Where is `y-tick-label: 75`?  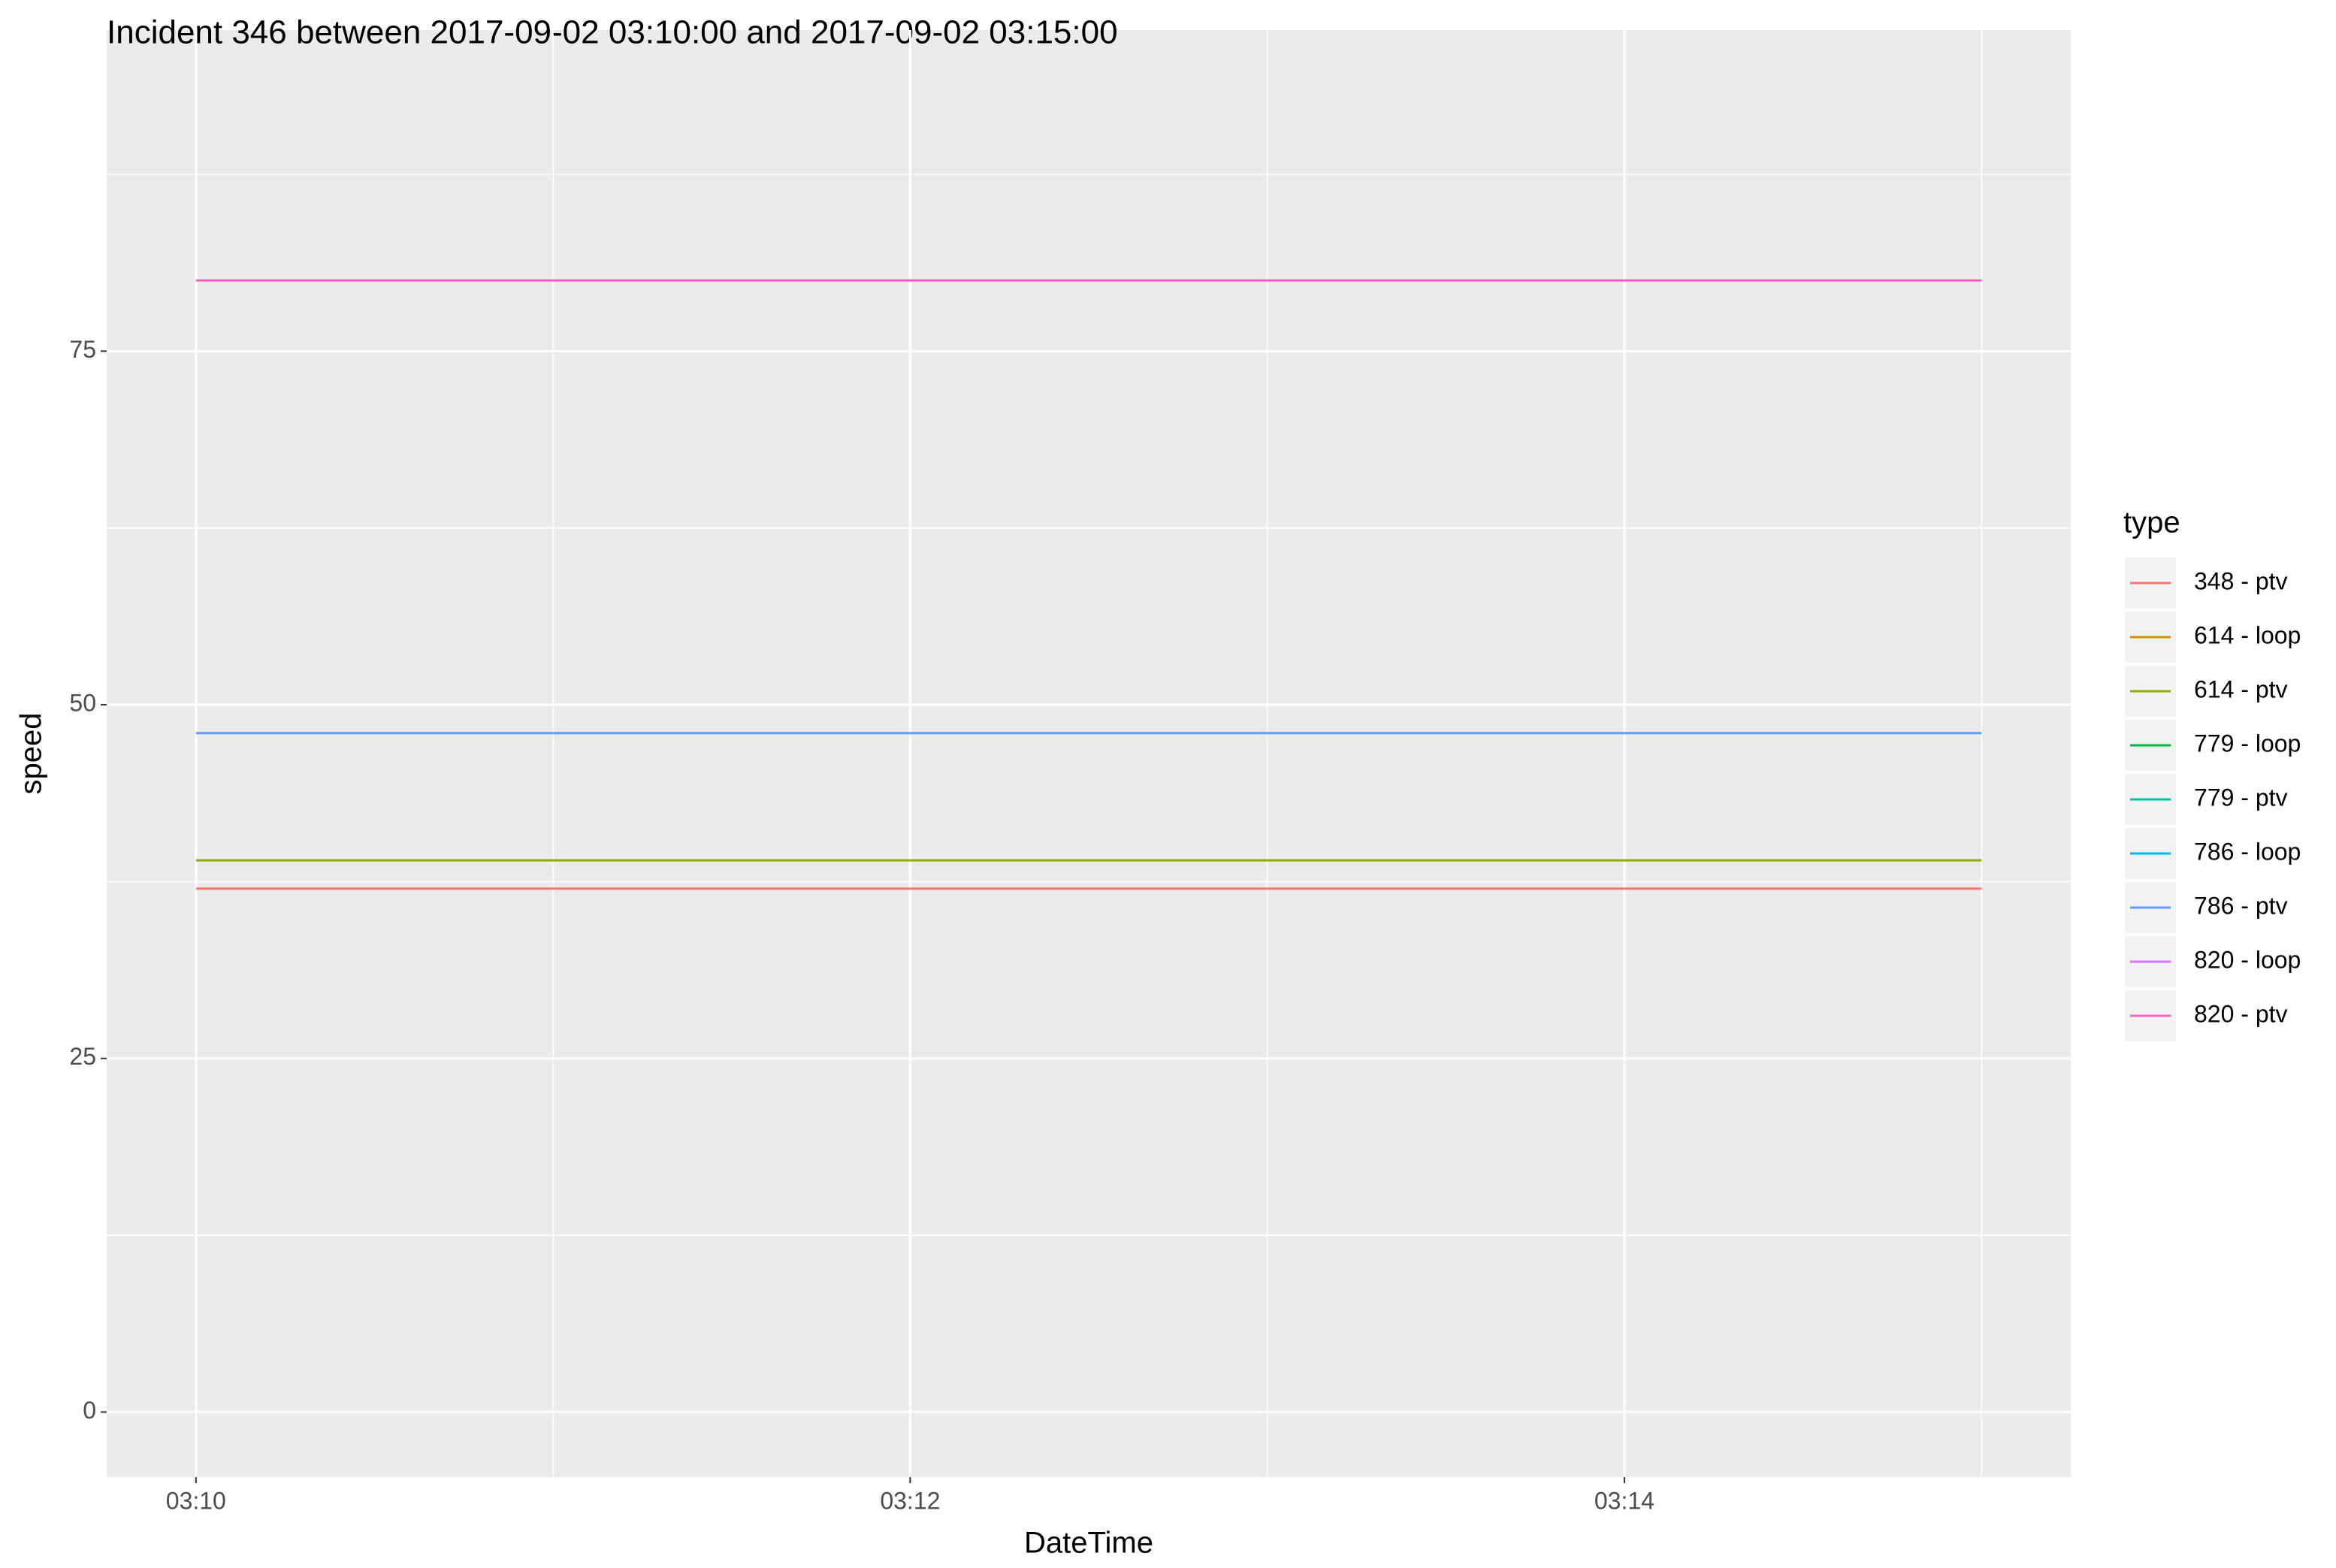 y-tick-label: 75 is located at coordinates (82, 349).